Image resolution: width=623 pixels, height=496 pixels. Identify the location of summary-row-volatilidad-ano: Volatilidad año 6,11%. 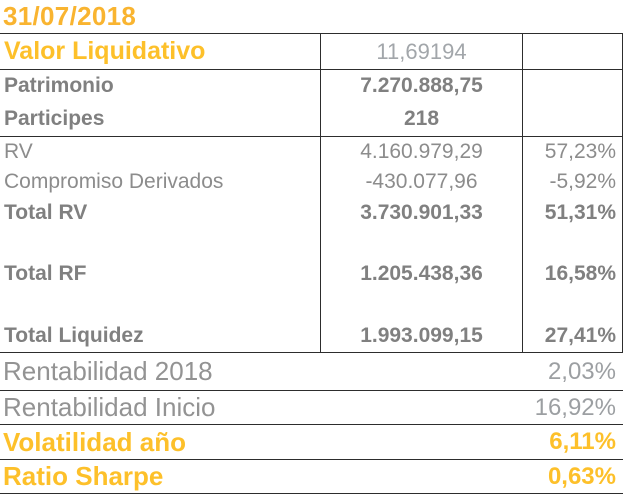
(311, 442).